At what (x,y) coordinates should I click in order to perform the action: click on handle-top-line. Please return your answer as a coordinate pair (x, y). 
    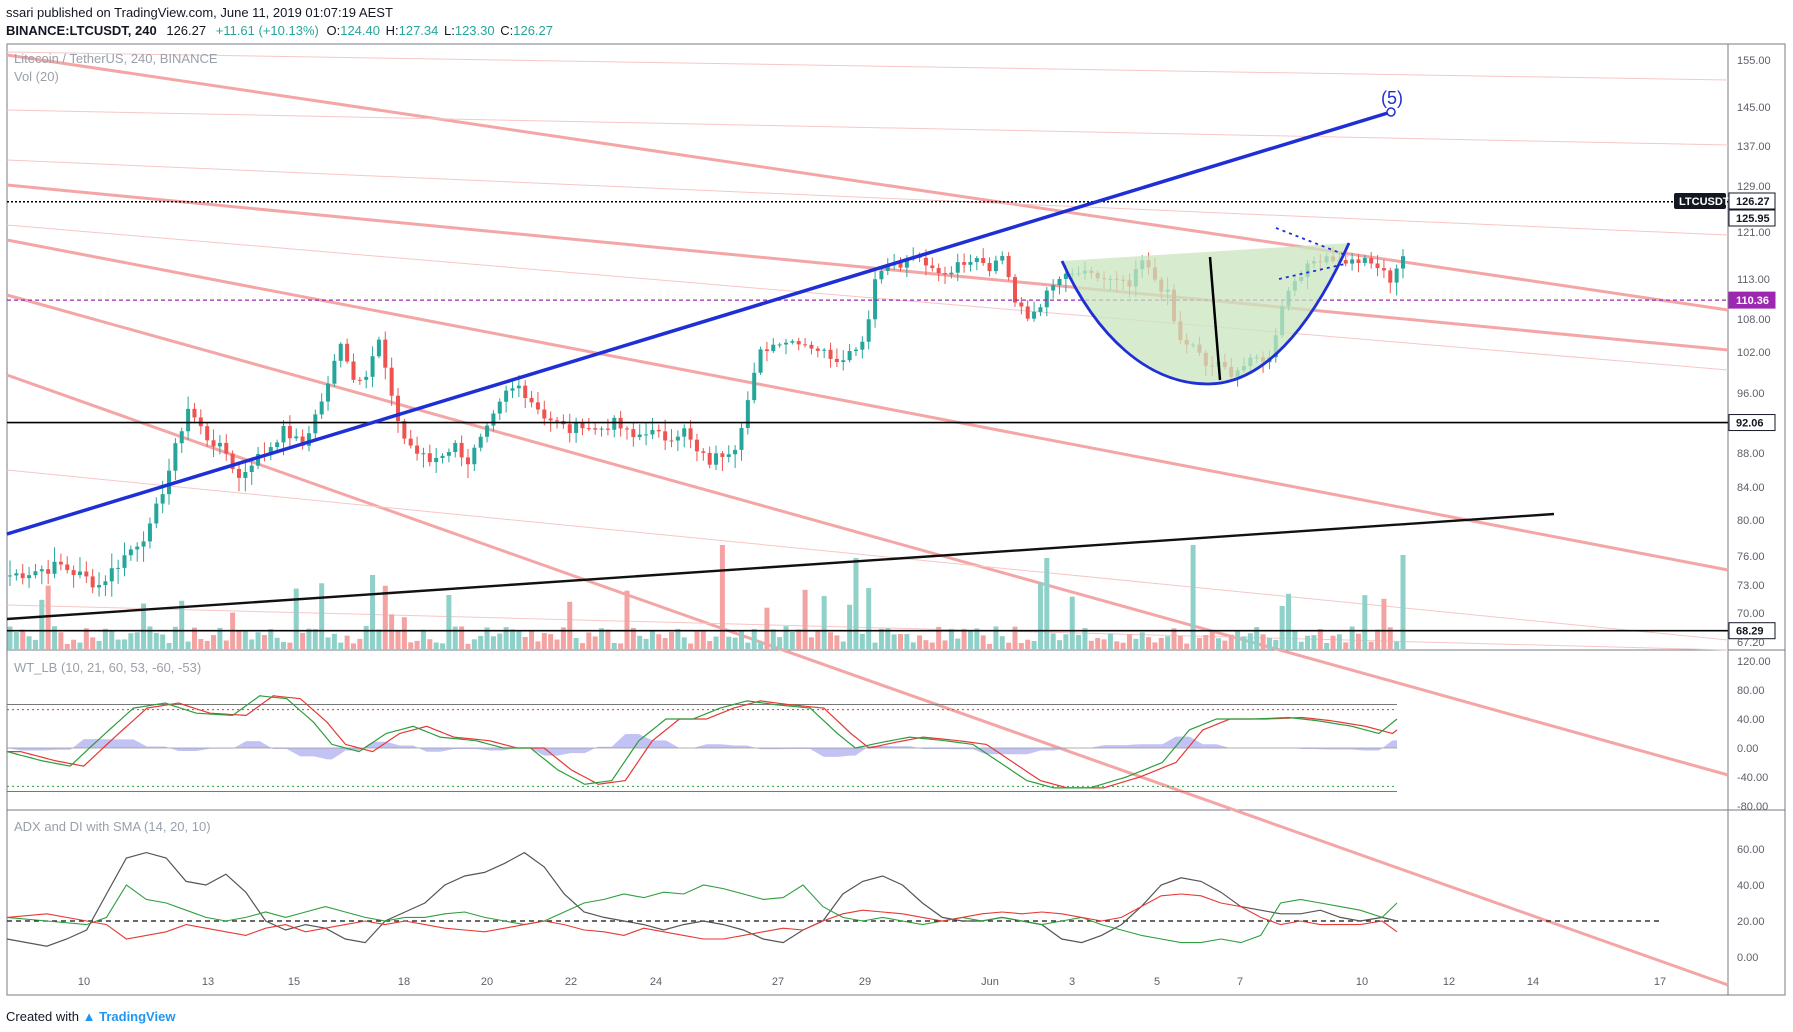
    Looking at the image, I should click on (1312, 242).